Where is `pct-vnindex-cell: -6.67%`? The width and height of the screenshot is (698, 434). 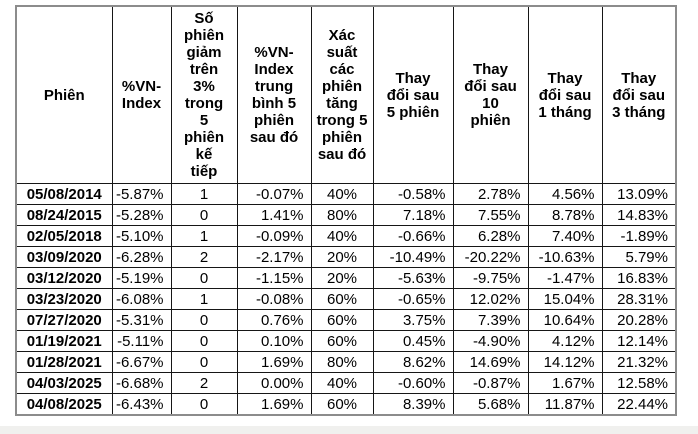
pct-vnindex-cell: -6.67% is located at coordinates (141, 362).